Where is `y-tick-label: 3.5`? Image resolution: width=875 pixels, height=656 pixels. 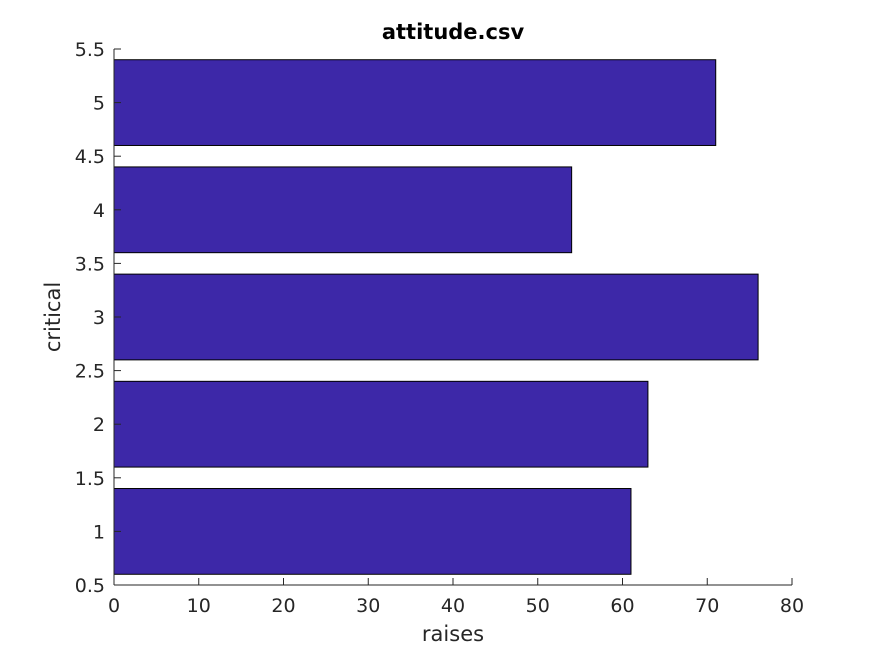
y-tick-label: 3.5 is located at coordinates (90, 264).